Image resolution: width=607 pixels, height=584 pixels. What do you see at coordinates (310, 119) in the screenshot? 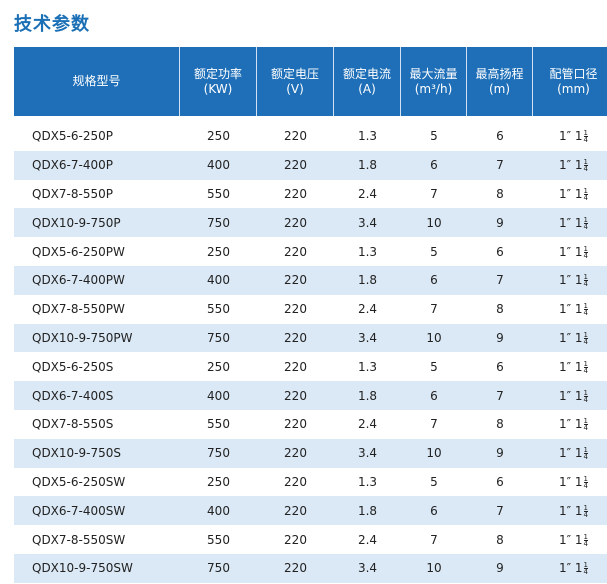
I see `table-spacer` at bounding box center [310, 119].